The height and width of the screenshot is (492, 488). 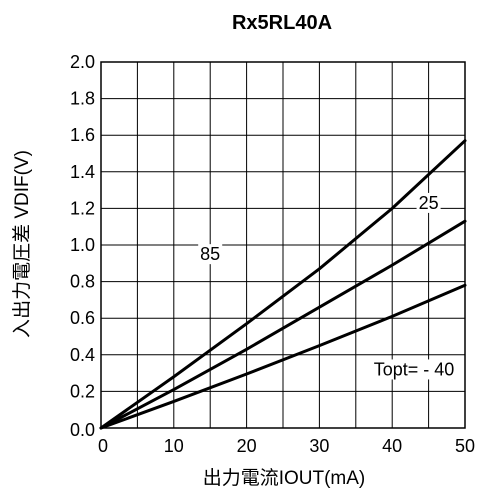 I want to click on y-tick-label: 1.0, so click(x=82, y=245).